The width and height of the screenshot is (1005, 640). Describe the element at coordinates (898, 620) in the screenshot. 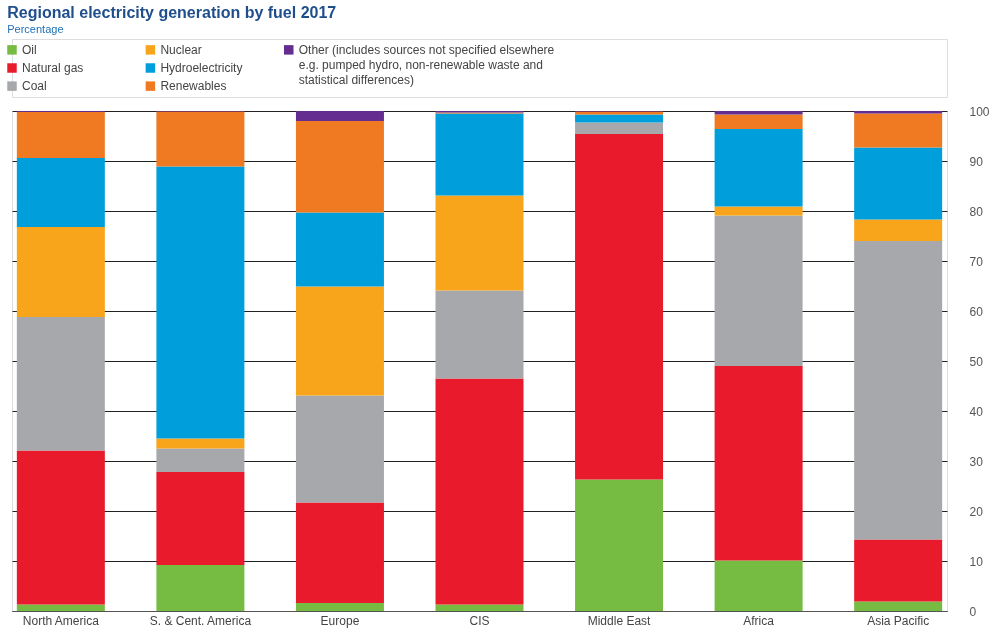

I see `x-tick-label: Asia Pacific` at that location.